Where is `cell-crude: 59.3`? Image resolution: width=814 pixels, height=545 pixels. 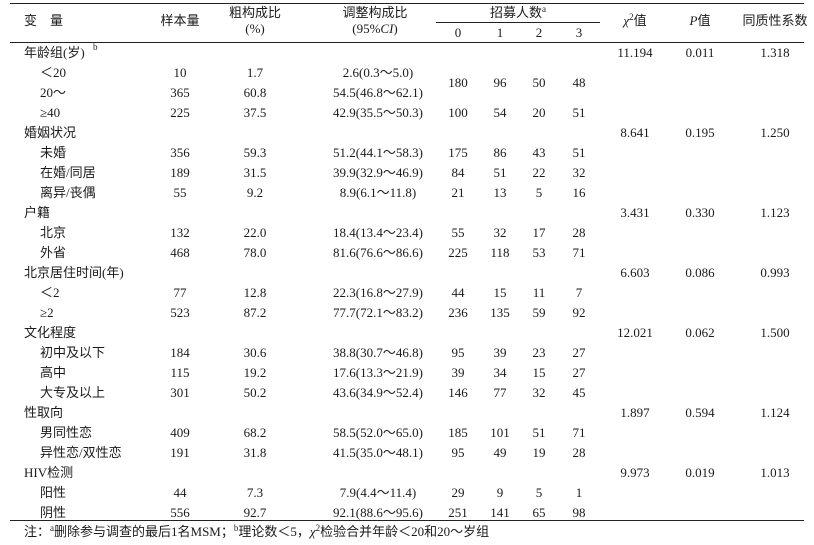 cell-crude: 59.3 is located at coordinates (255, 152).